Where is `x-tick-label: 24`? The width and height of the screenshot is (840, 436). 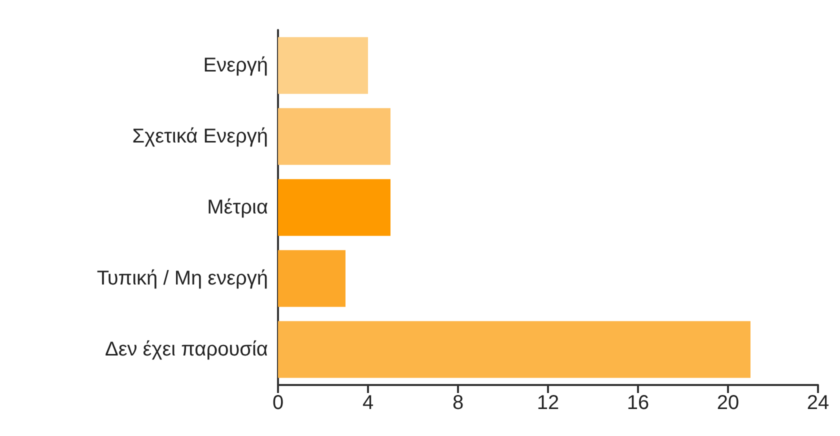
x-tick-label: 24 is located at coordinates (818, 403).